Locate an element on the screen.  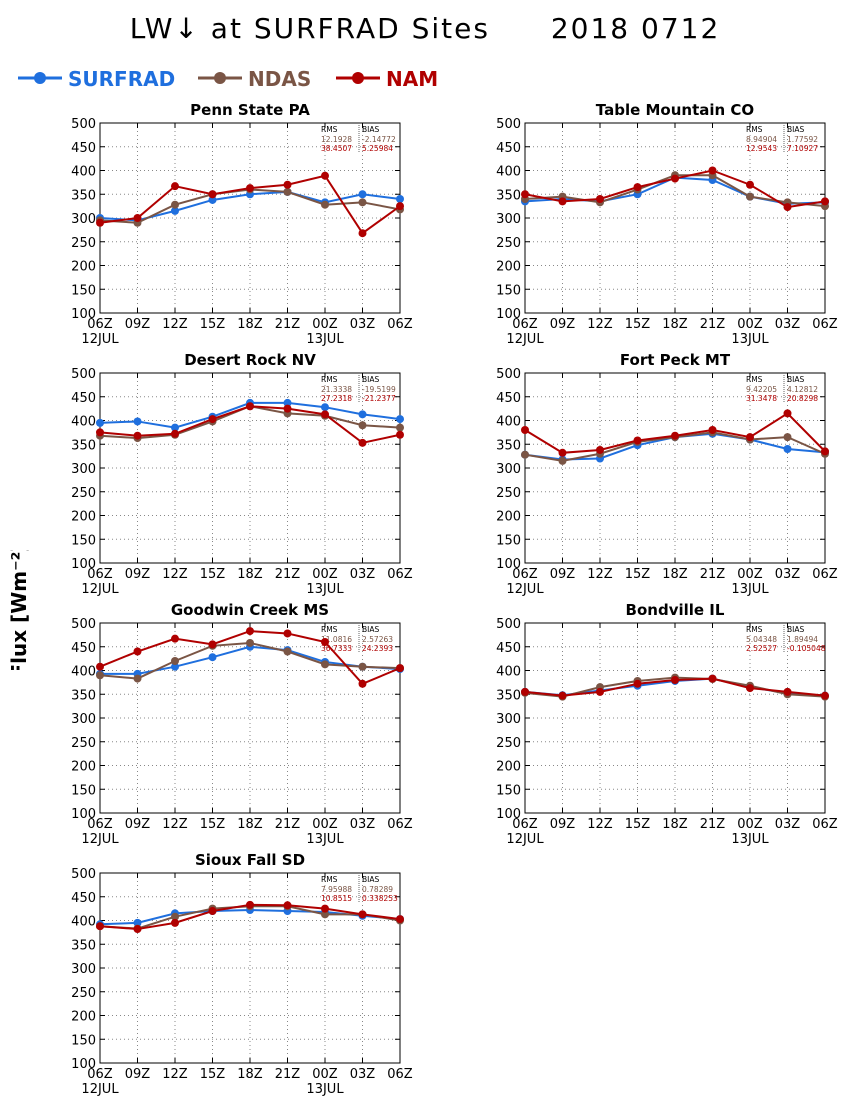
panel-title: Bondville IL is located at coordinates (675, 610).